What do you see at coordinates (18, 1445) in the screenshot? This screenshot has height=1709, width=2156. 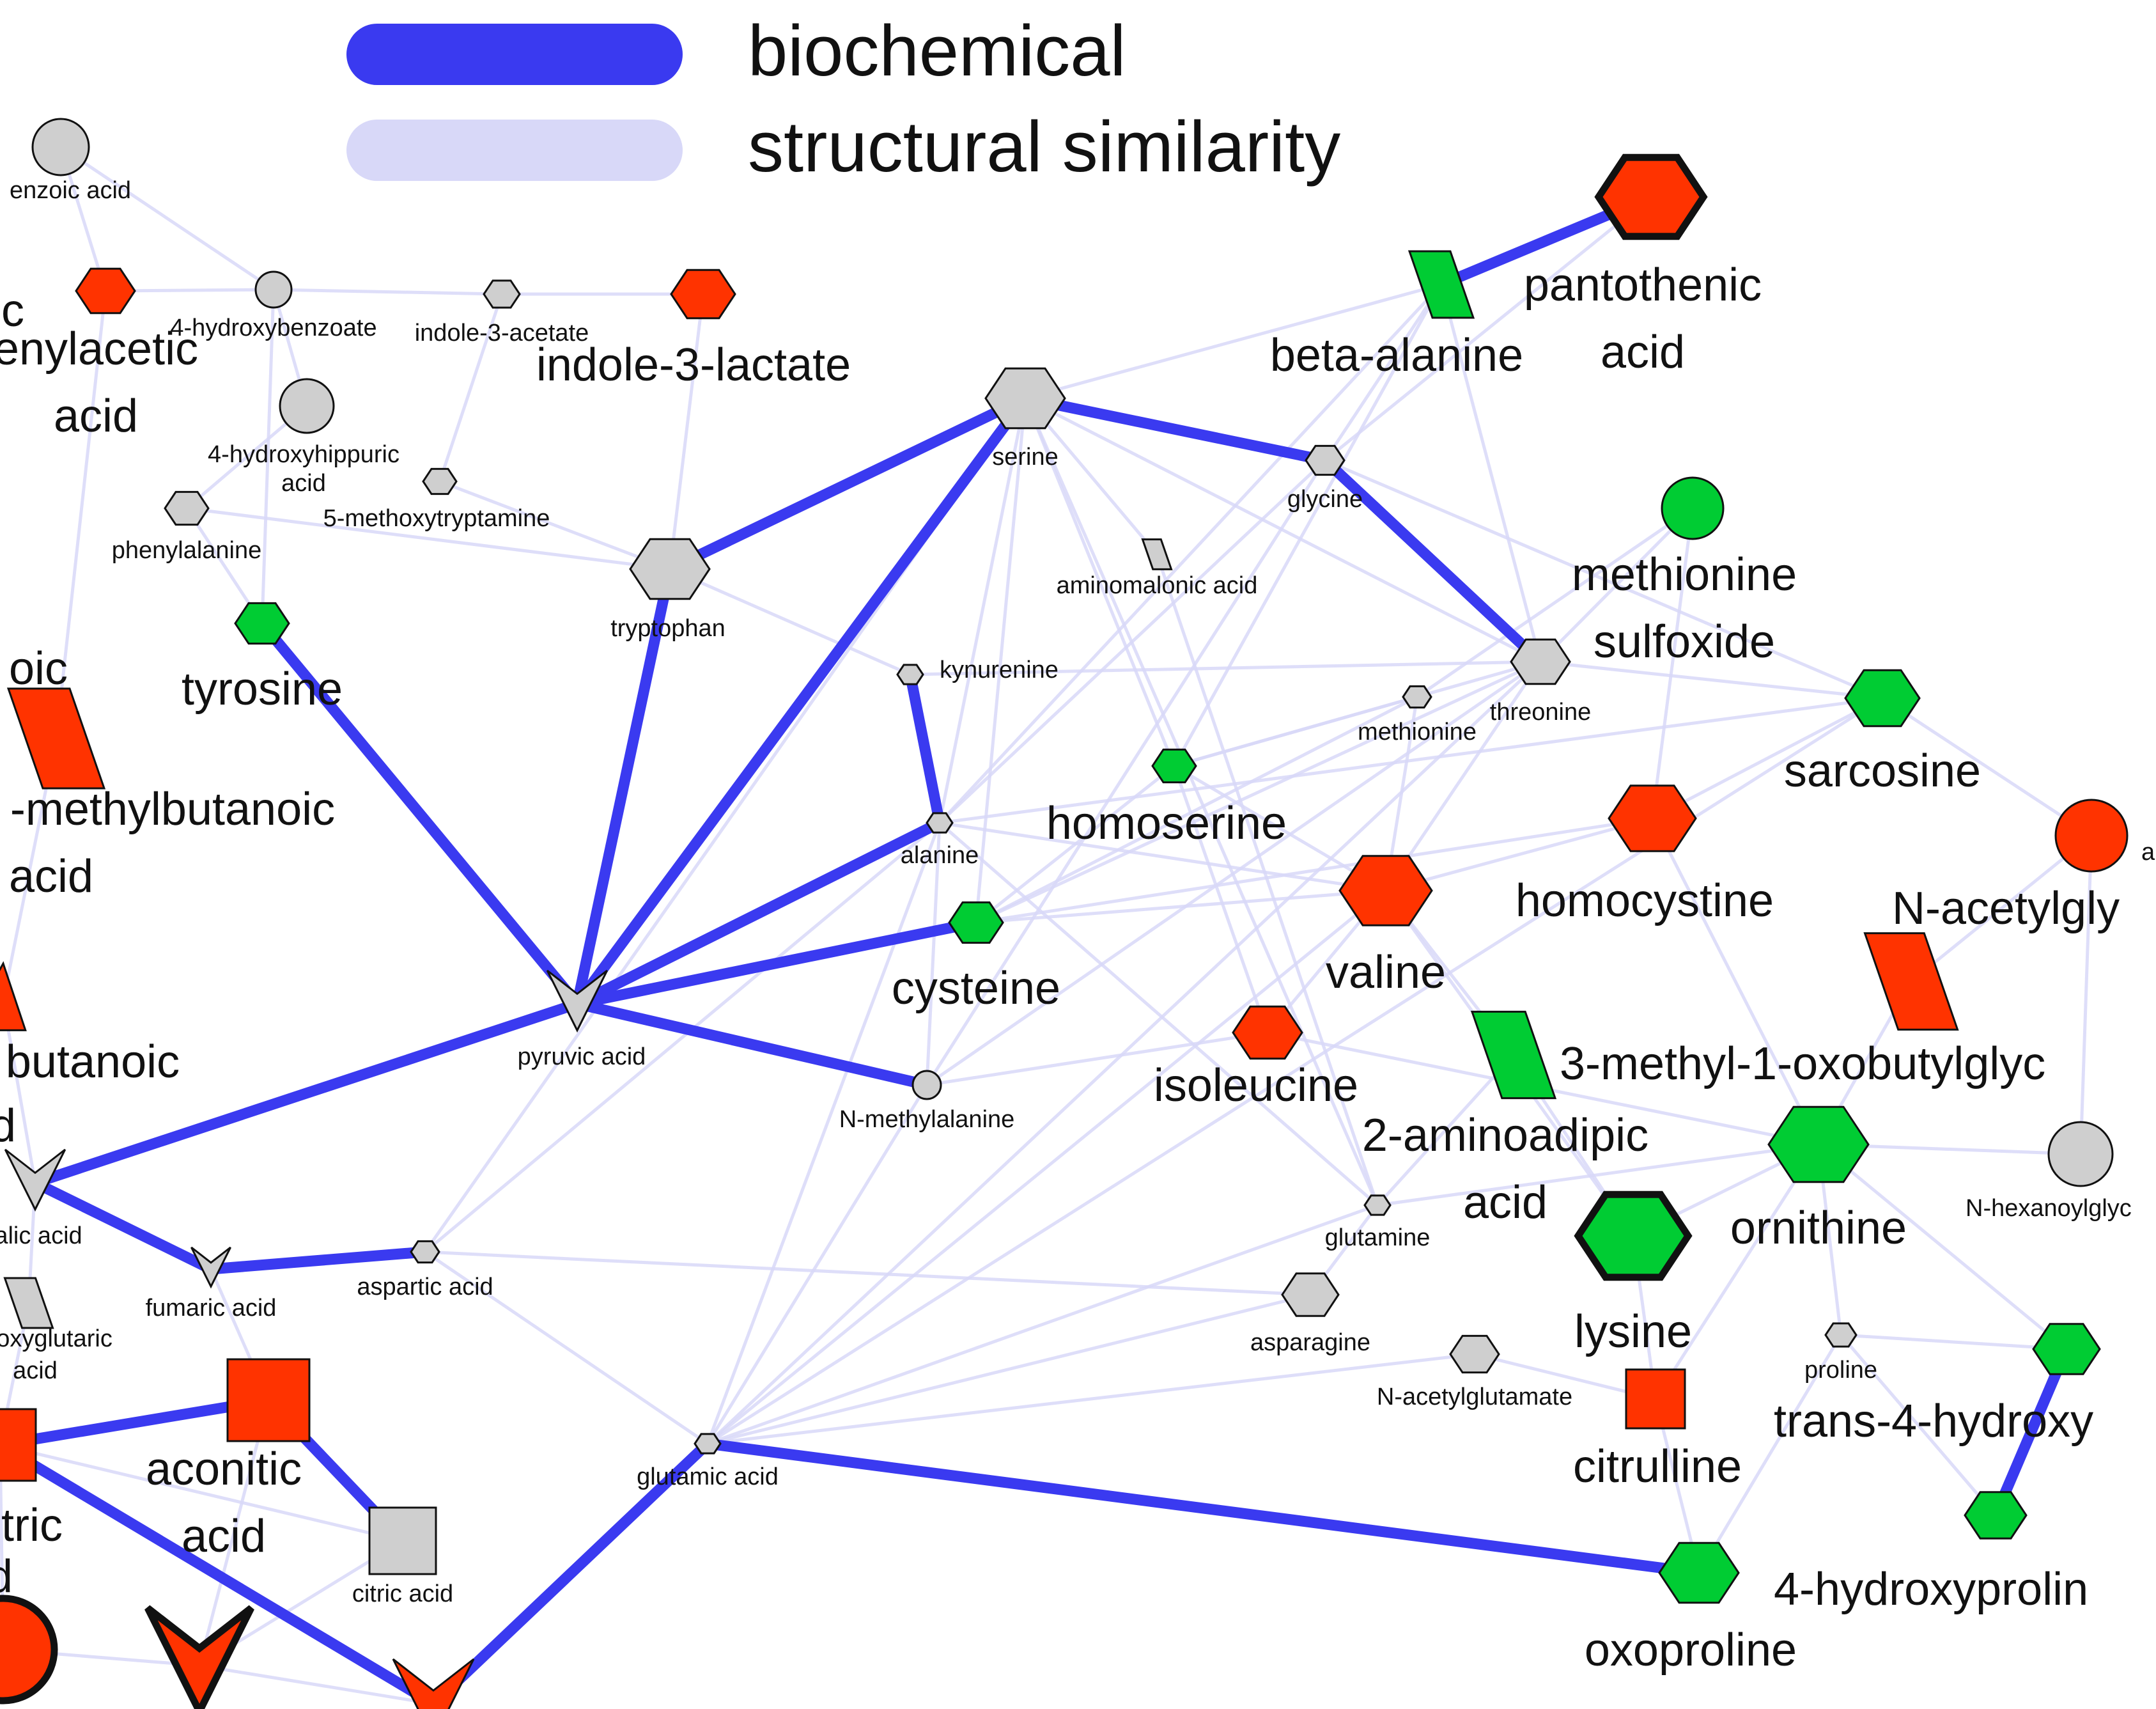 I see `node-isocitric-acid` at bounding box center [18, 1445].